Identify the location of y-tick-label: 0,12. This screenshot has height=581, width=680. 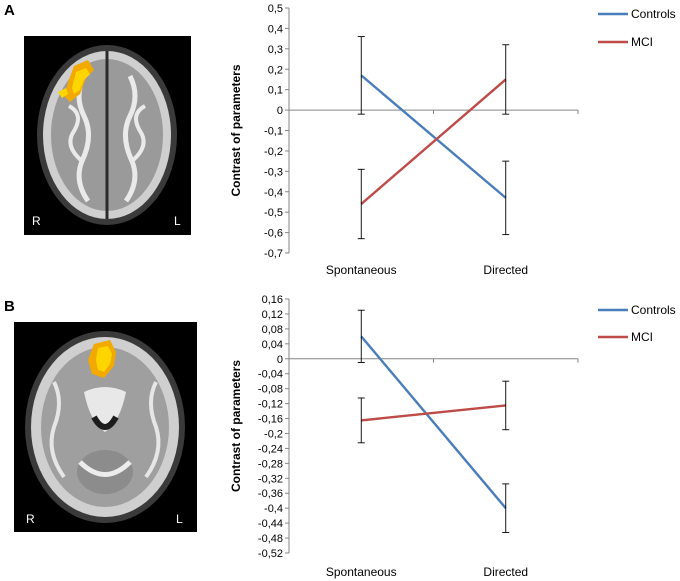
(272, 315).